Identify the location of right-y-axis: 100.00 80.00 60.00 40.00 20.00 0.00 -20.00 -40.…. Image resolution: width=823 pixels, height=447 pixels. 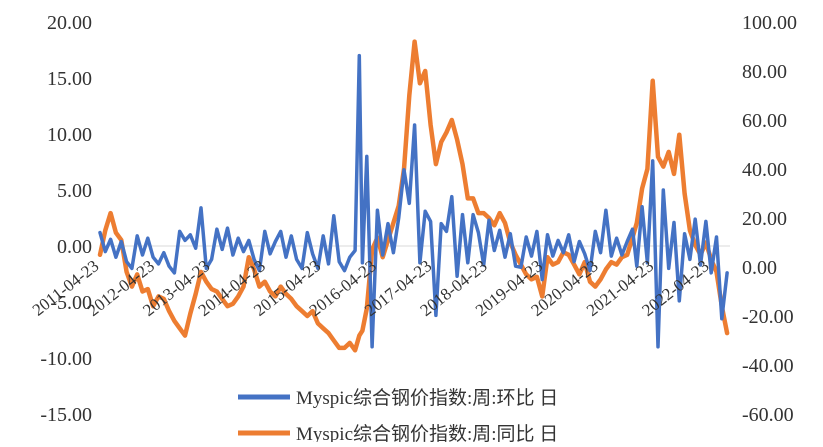
(769, 219).